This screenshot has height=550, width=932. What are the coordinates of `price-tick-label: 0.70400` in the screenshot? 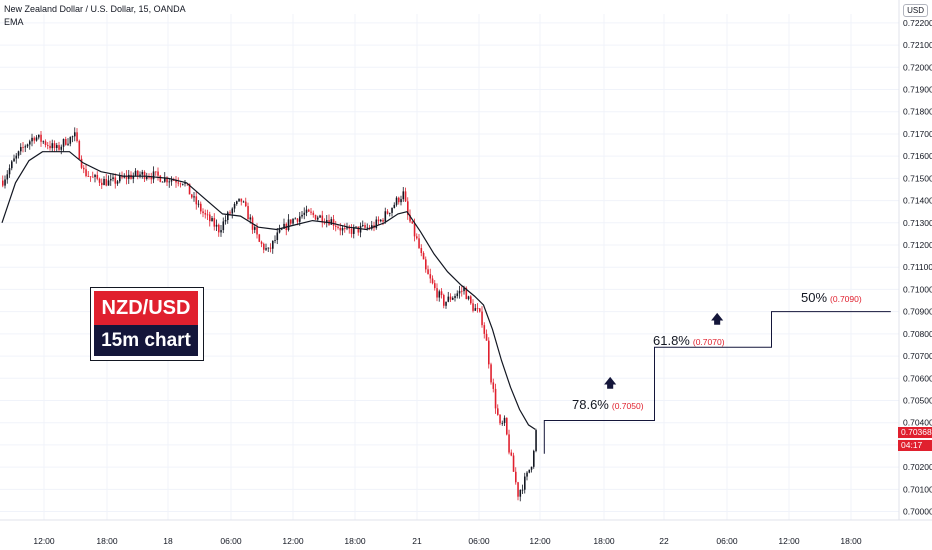 It's located at (917, 423).